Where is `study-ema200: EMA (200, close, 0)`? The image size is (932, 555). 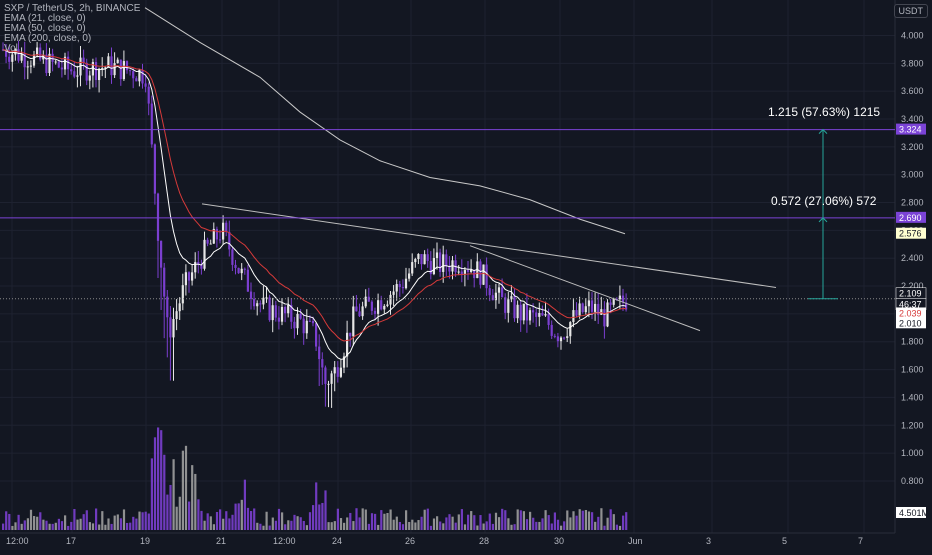 study-ema200: EMA (200, close, 0) is located at coordinates (48, 38).